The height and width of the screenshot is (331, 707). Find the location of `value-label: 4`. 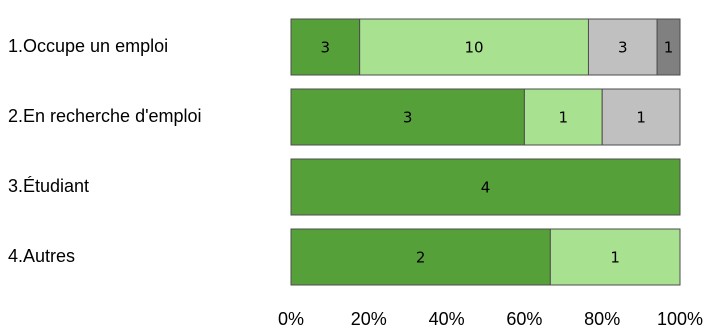

value-label: 4 is located at coordinates (486, 188).